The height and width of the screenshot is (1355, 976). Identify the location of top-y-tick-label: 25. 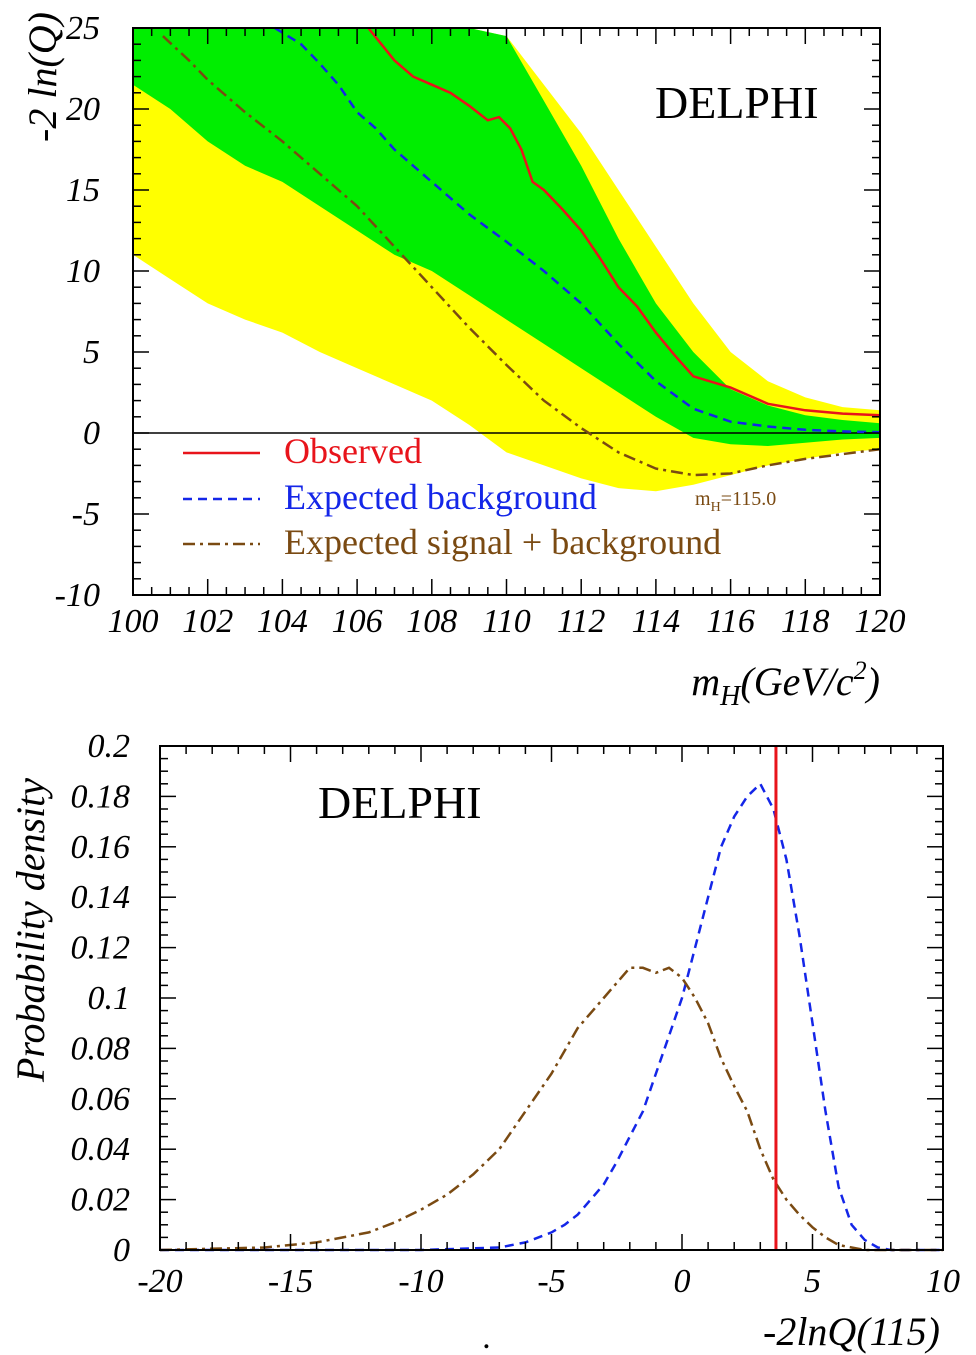
(83, 28).